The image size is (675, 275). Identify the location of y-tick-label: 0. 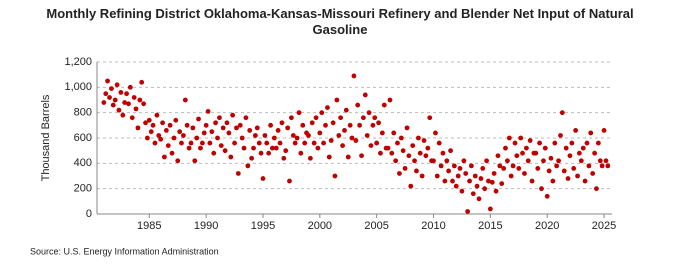
(89, 214).